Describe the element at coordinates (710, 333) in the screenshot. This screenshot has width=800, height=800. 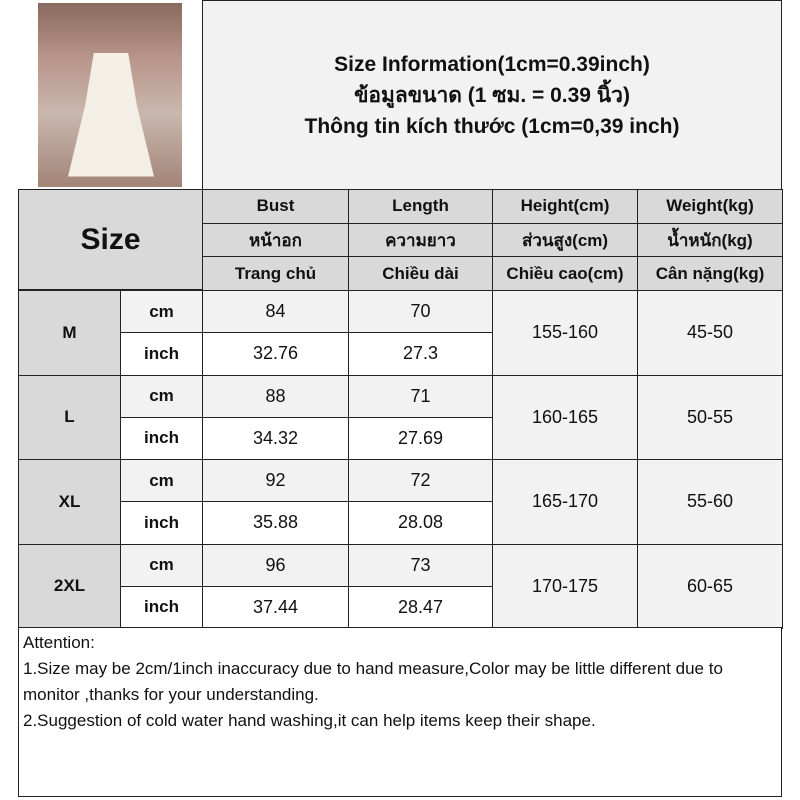
I see `weight-range: 45-50` at that location.